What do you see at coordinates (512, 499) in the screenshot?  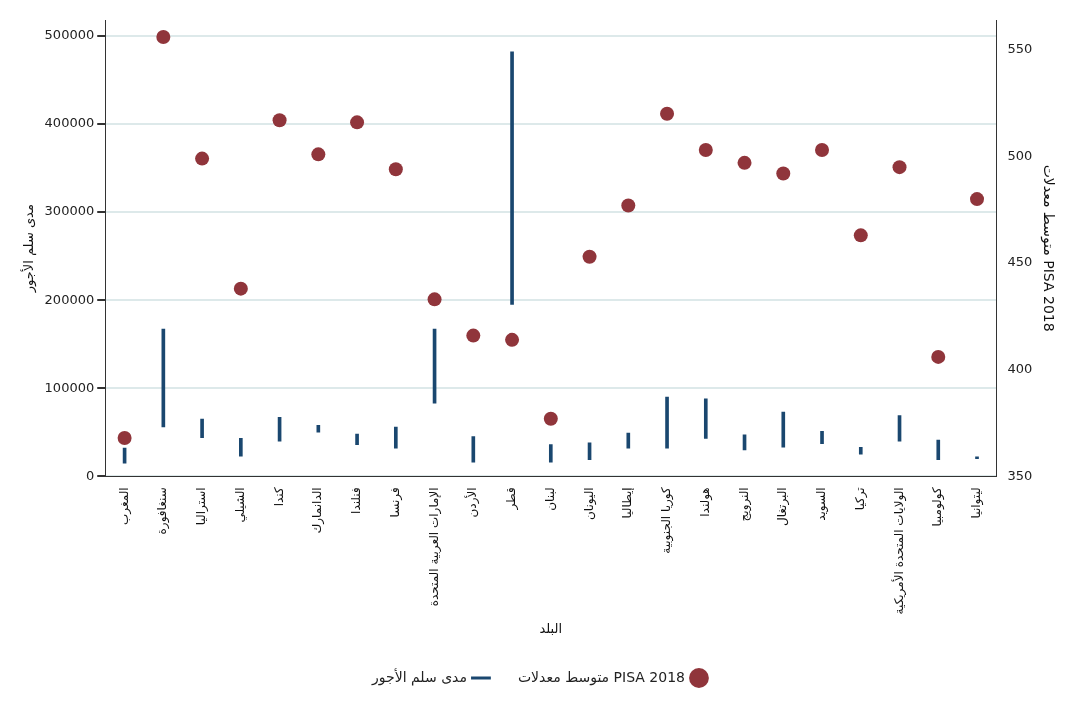 I see `x-tick-label: قطر` at bounding box center [512, 499].